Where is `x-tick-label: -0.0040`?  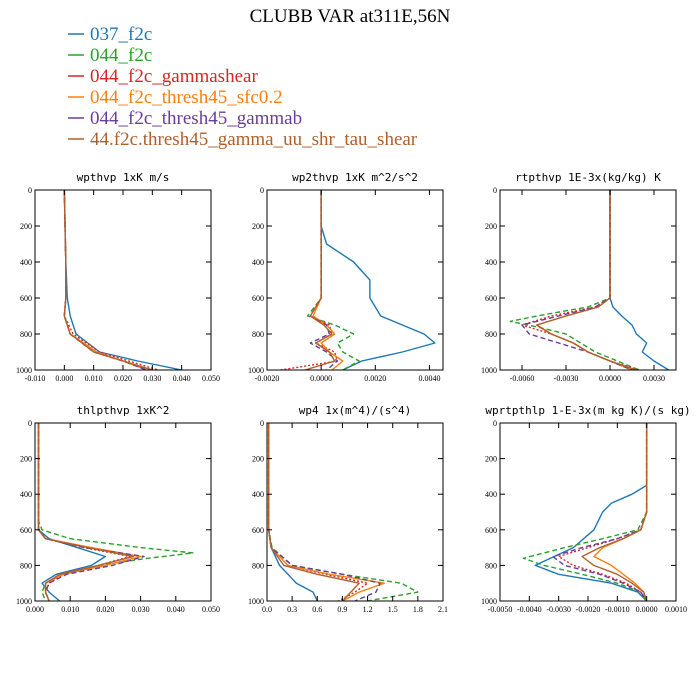
x-tick-label: -0.0040 is located at coordinates (529, 609).